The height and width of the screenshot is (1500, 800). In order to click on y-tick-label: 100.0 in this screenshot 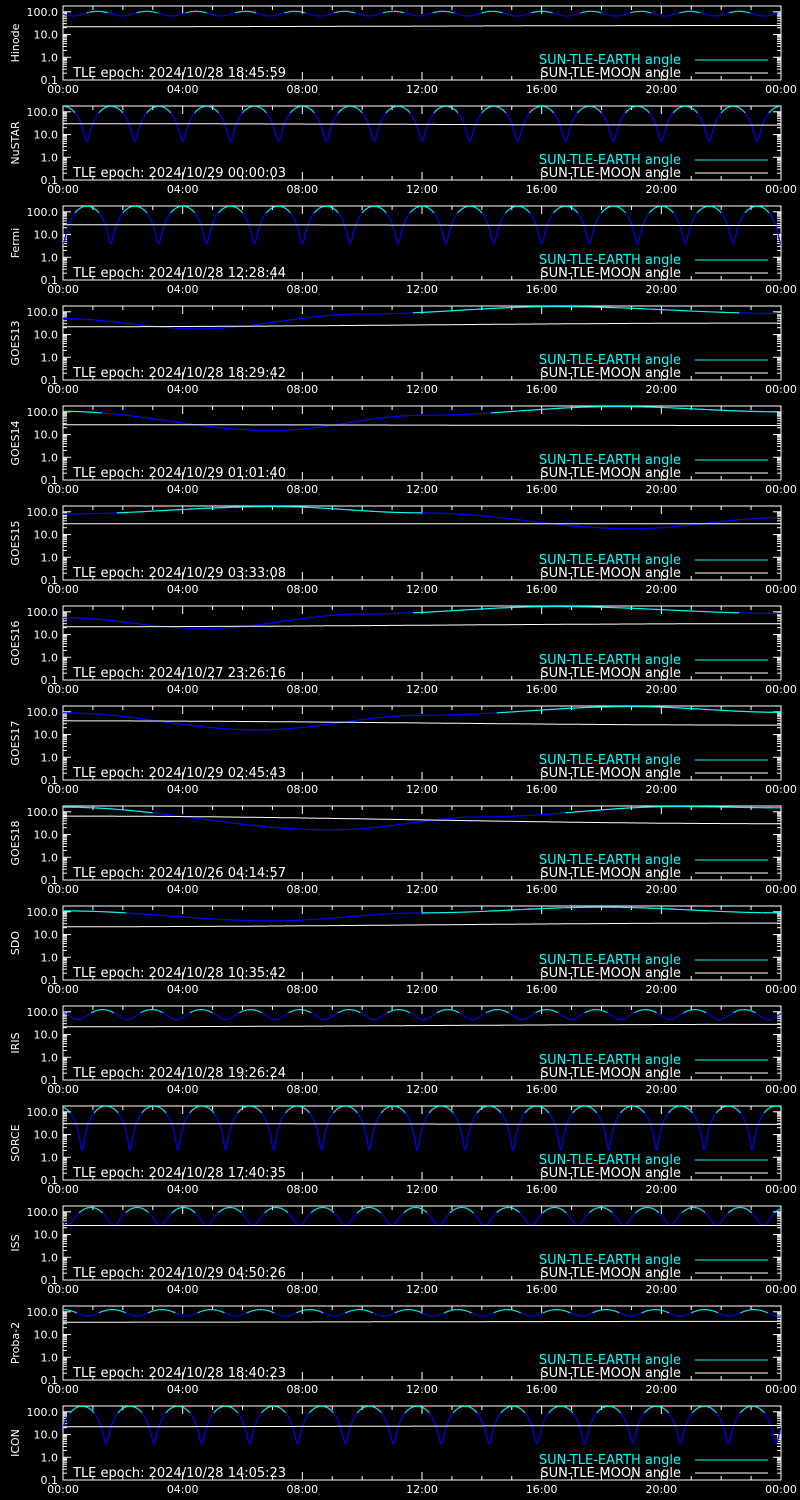, I will do `click(43, 312)`.